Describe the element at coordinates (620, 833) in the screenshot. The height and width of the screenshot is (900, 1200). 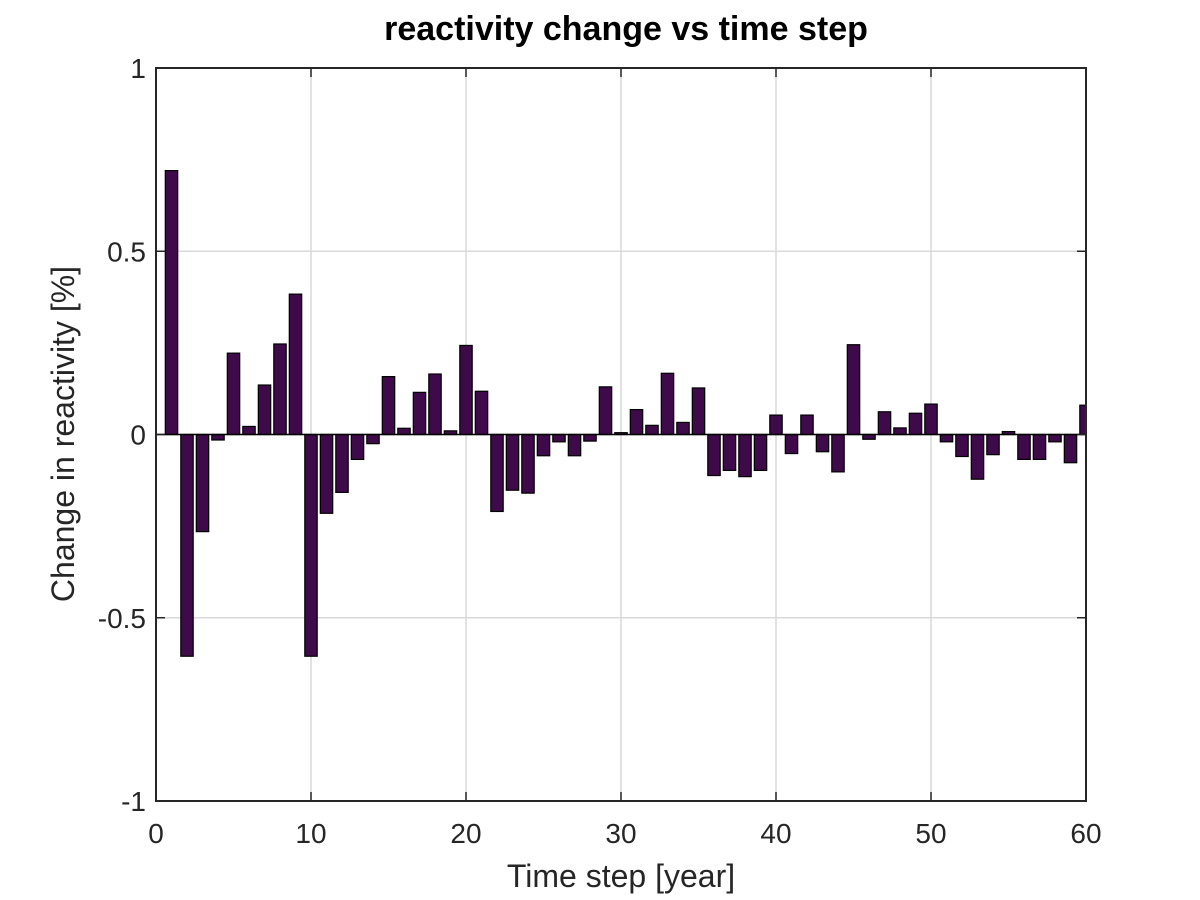
I see `x-tick-label: 30` at that location.